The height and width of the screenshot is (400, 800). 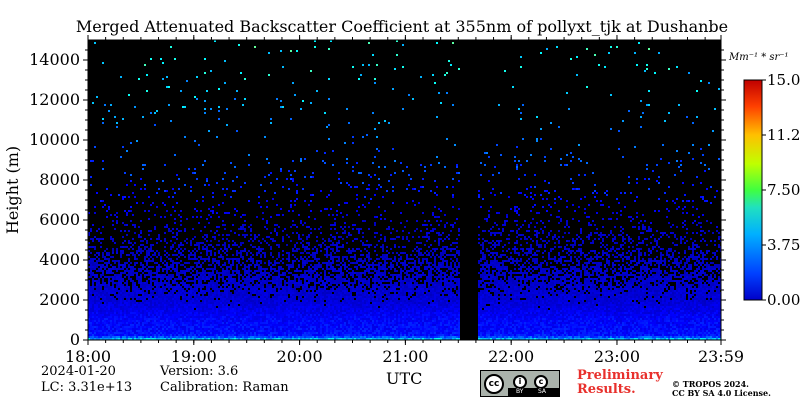 What do you see at coordinates (54, 139) in the screenshot?
I see `y-tick-label: 10000` at bounding box center [54, 139].